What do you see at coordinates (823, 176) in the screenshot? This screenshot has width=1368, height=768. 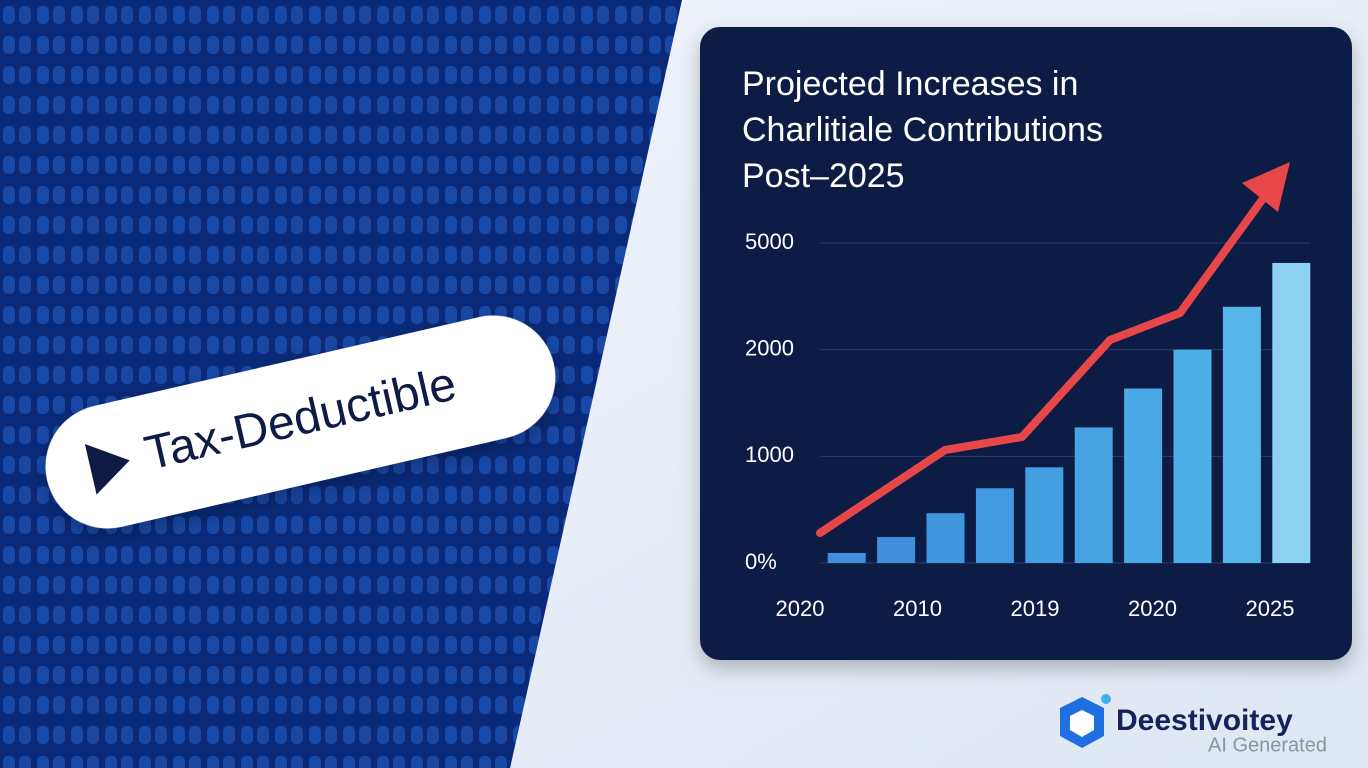 I see `chart-title: Post–2025` at bounding box center [823, 176].